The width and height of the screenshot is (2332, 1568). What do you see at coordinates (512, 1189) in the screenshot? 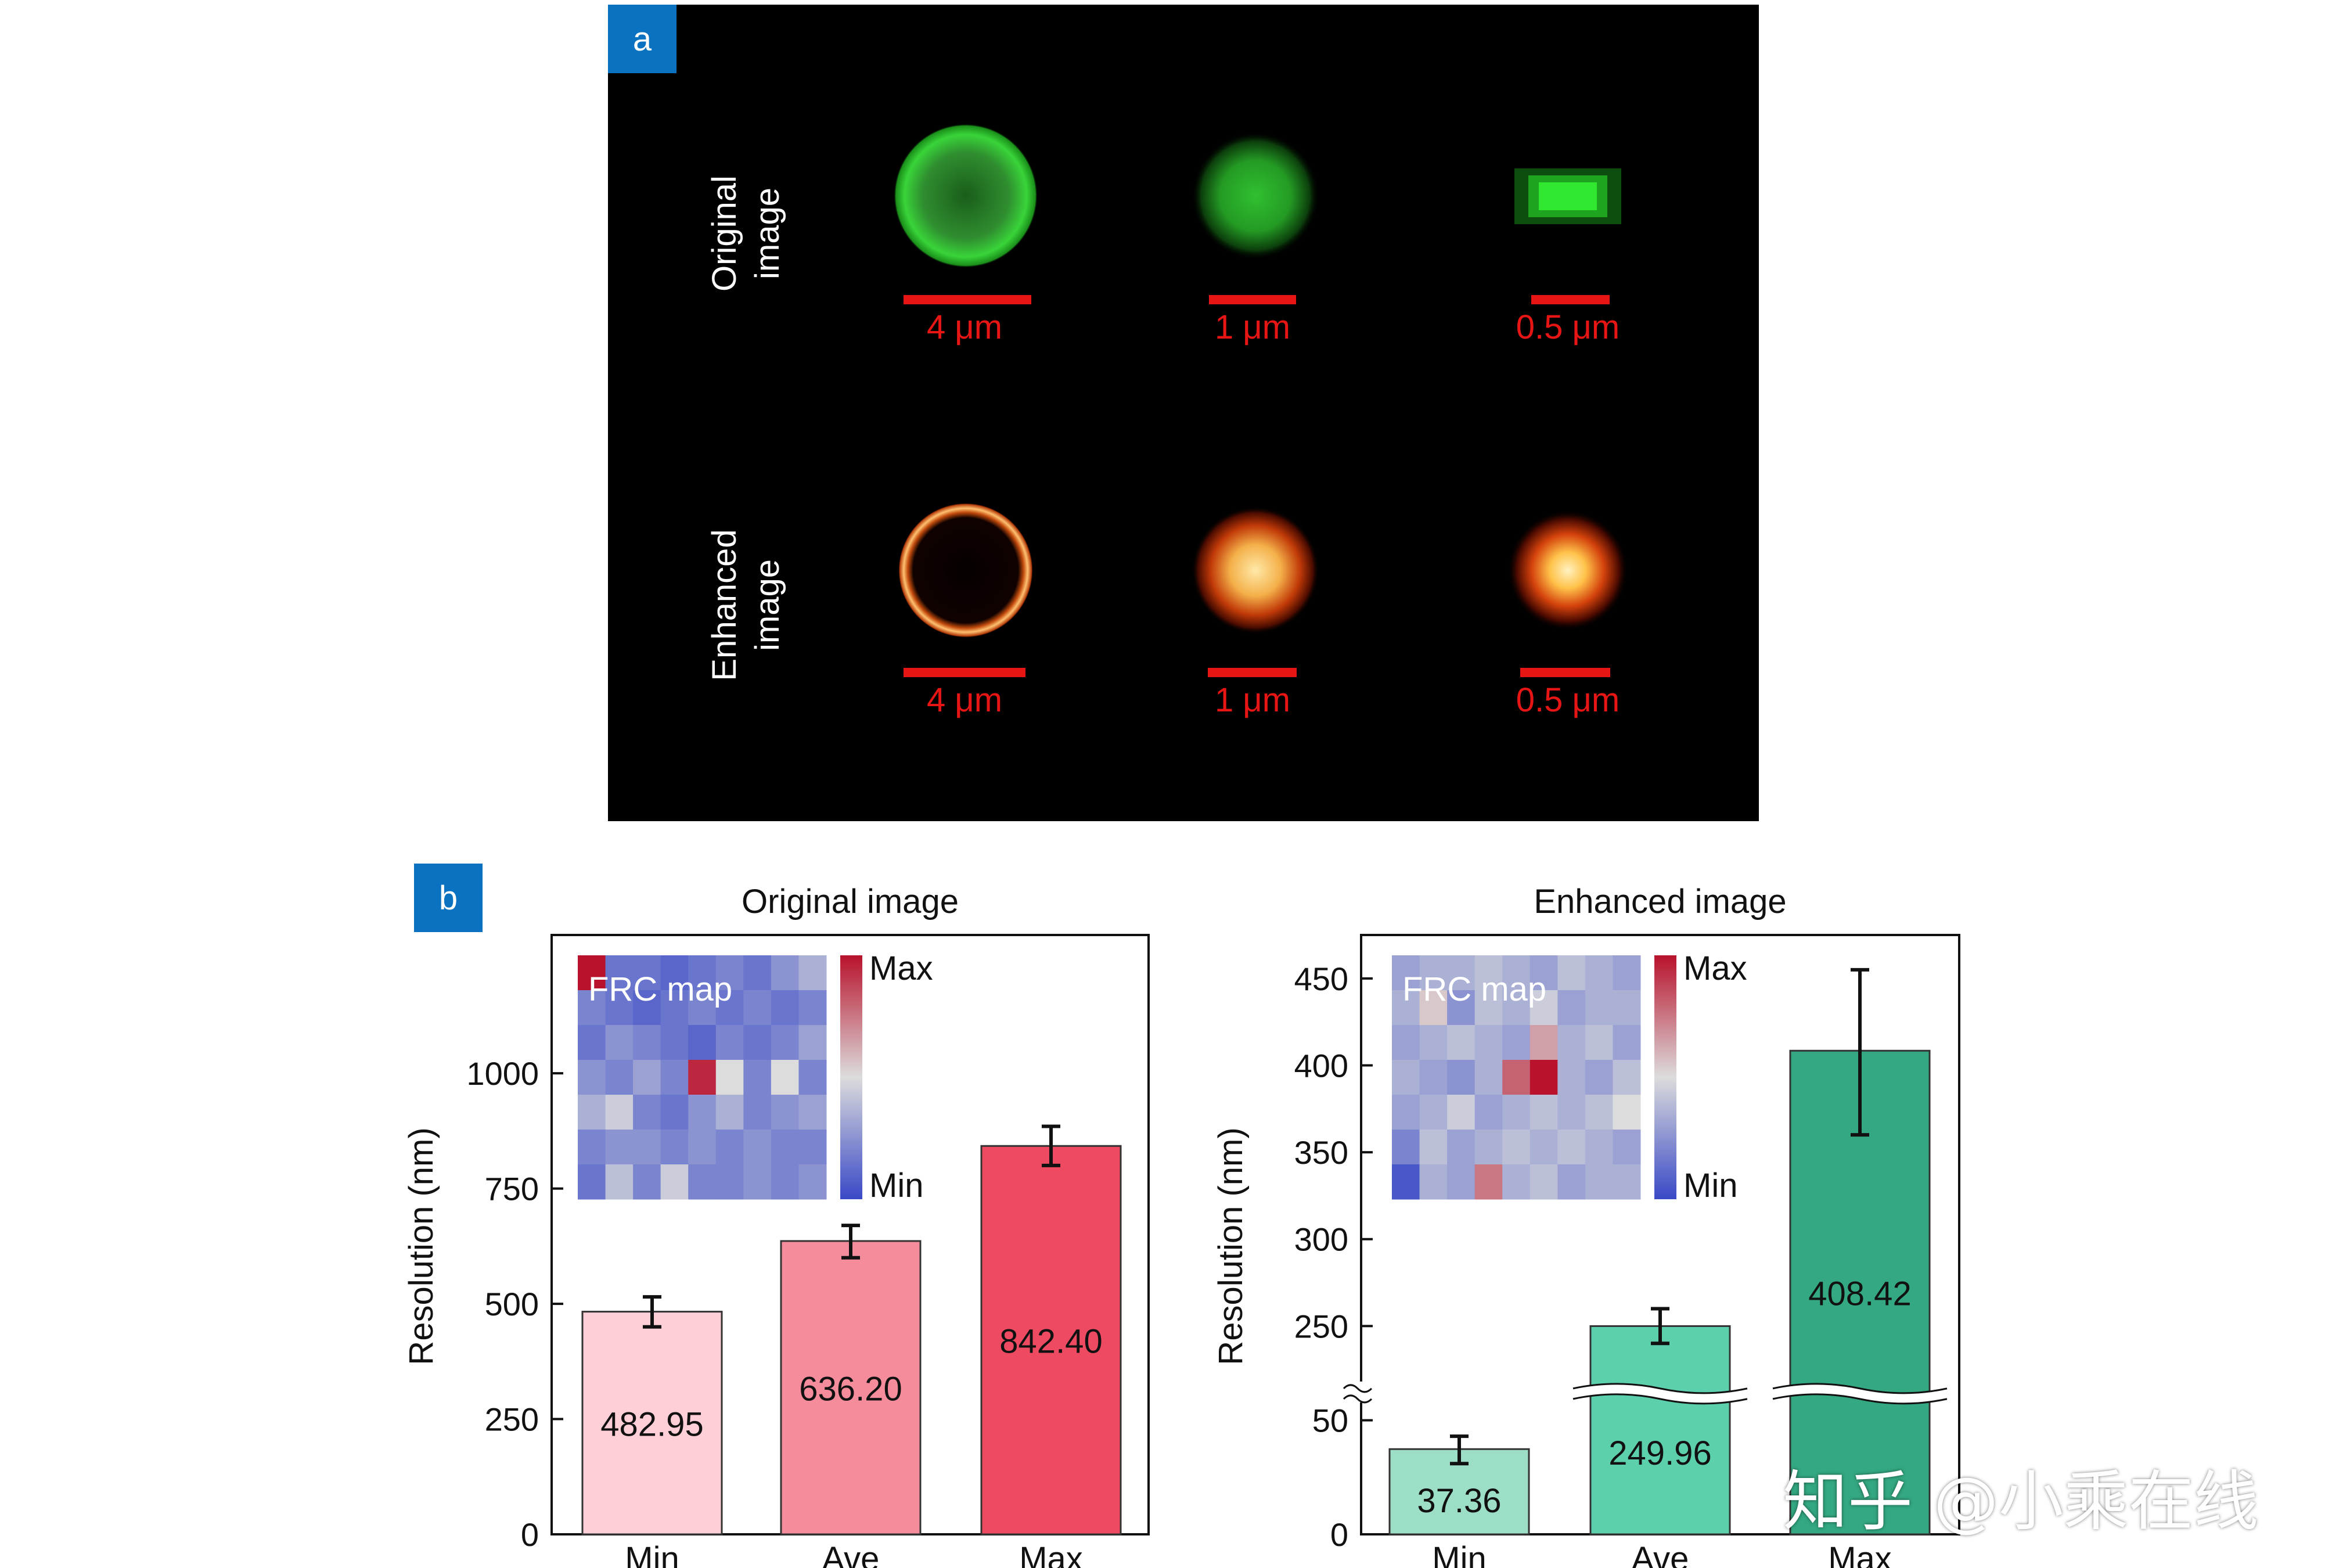
I see `ytick-label-original-3: 750` at bounding box center [512, 1189].